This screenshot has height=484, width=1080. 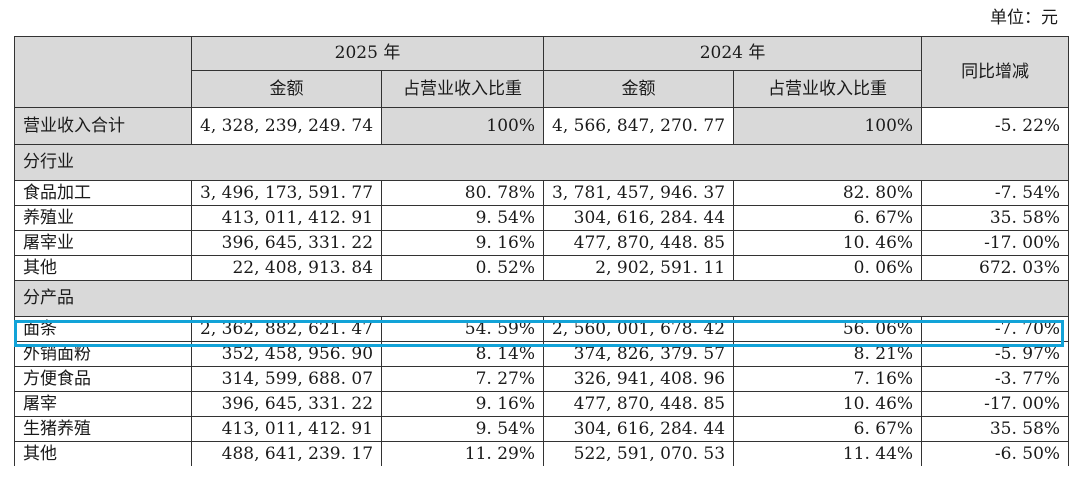 What do you see at coordinates (995, 453) in the screenshot?
I see `cell-yoy: -6. 50%` at bounding box center [995, 453].